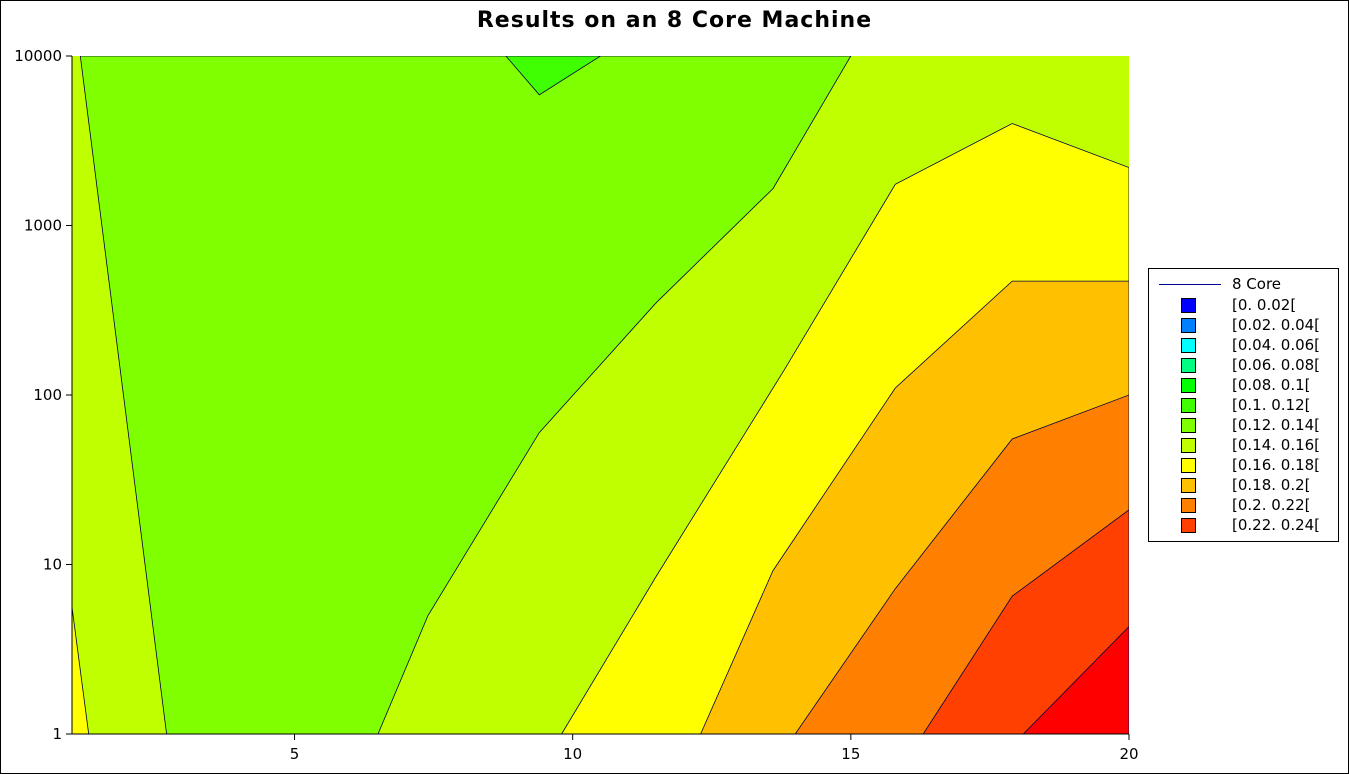  Describe the element at coordinates (57, 734) in the screenshot. I see `y-tick-label: 1` at that location.